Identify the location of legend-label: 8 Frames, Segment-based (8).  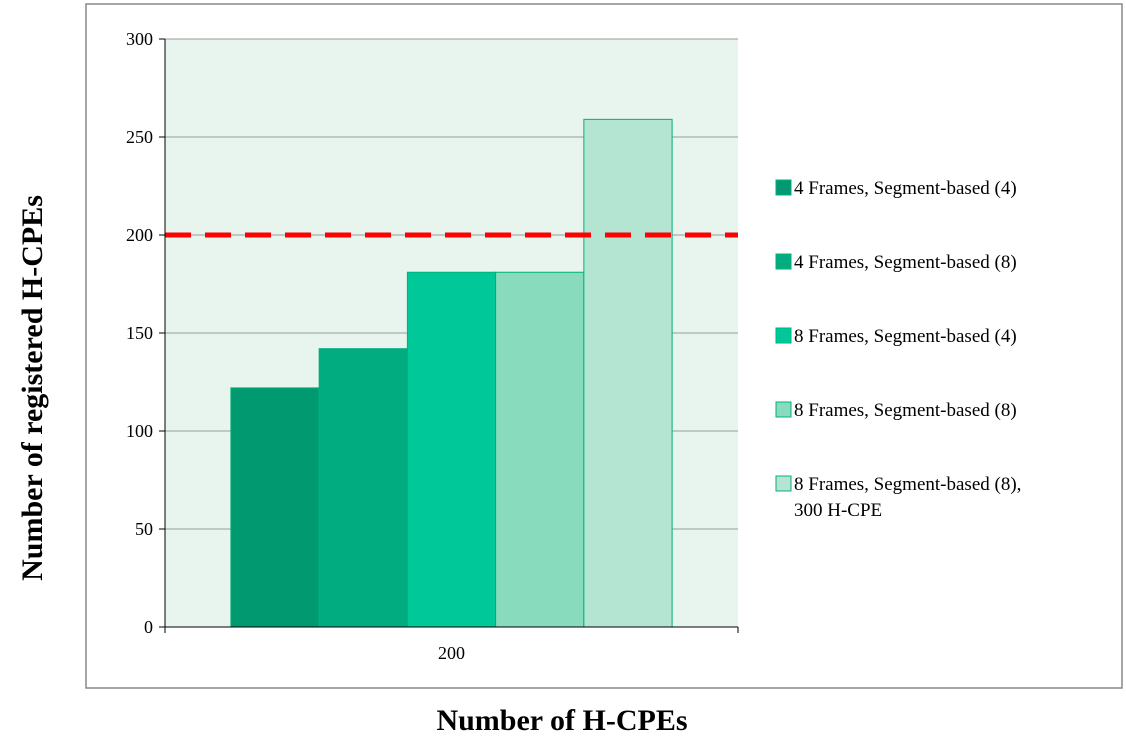
(905, 410).